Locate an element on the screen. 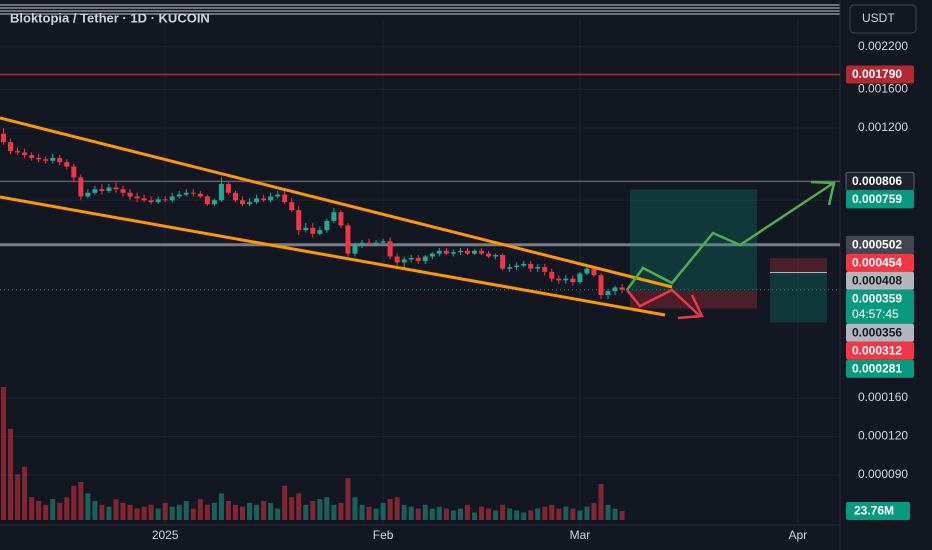  currency-label: USDT is located at coordinates (878, 18).